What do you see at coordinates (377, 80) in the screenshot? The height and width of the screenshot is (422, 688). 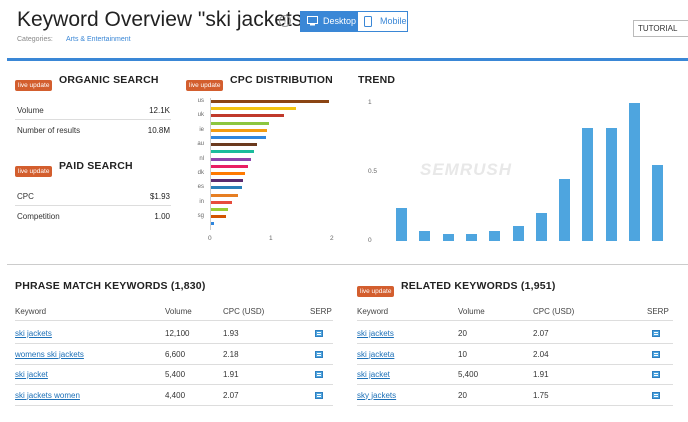 I see `trend-title: TREND` at bounding box center [377, 80].